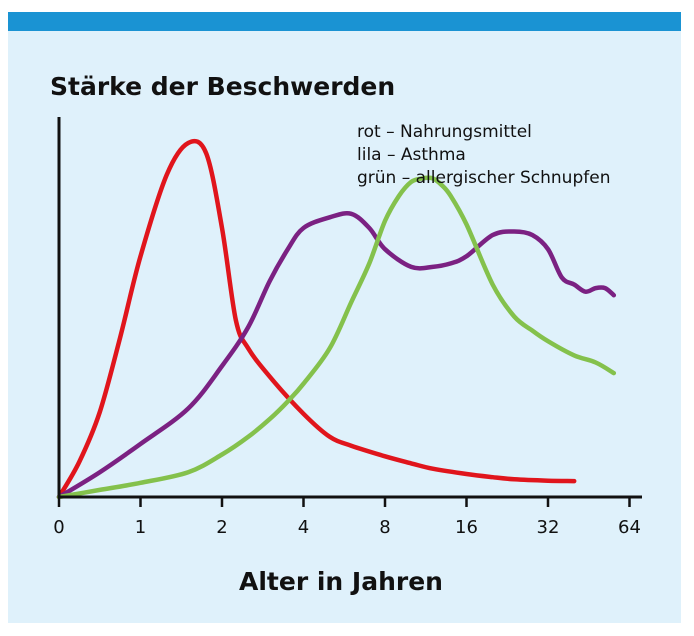 The image size is (694, 636). I want to click on x-tick-label: 16, so click(466, 527).